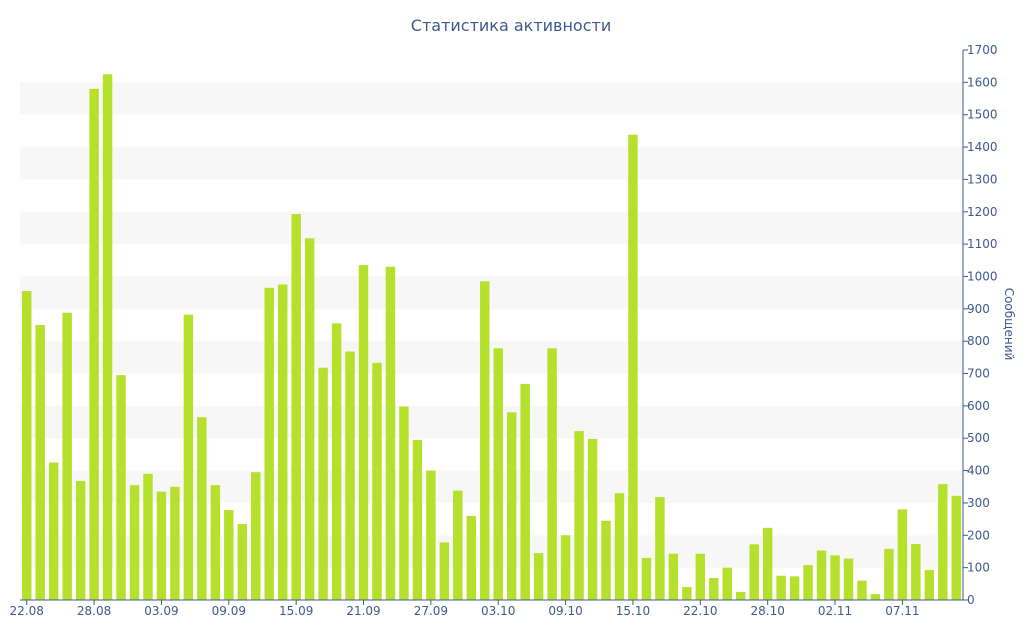 The width and height of the screenshot is (1024, 640). I want to click on x-tick-label: 27.09, so click(431, 611).